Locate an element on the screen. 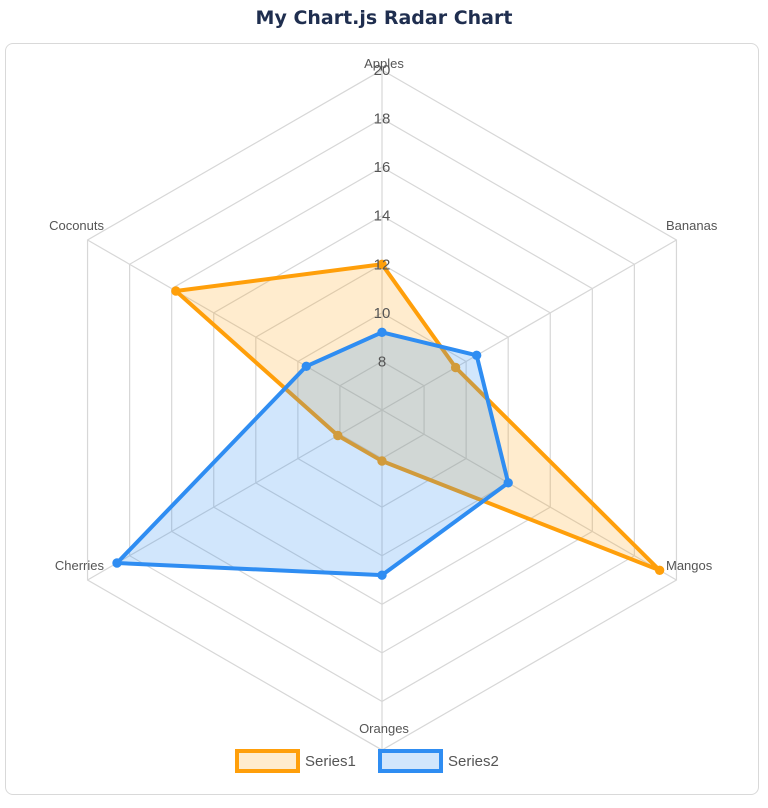  axis-label-oranges: Oranges is located at coordinates (384, 728).